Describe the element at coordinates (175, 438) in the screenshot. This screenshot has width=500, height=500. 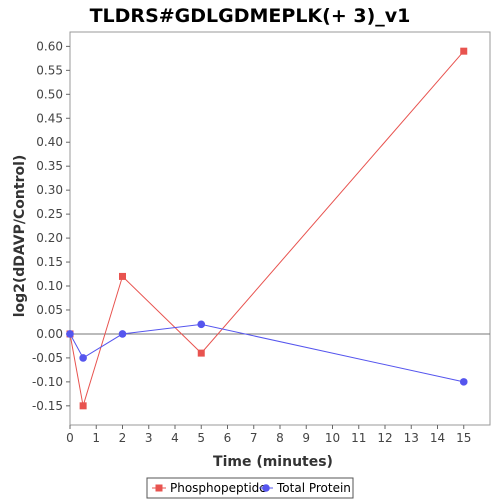
I see `x-tick-label: 4` at that location.